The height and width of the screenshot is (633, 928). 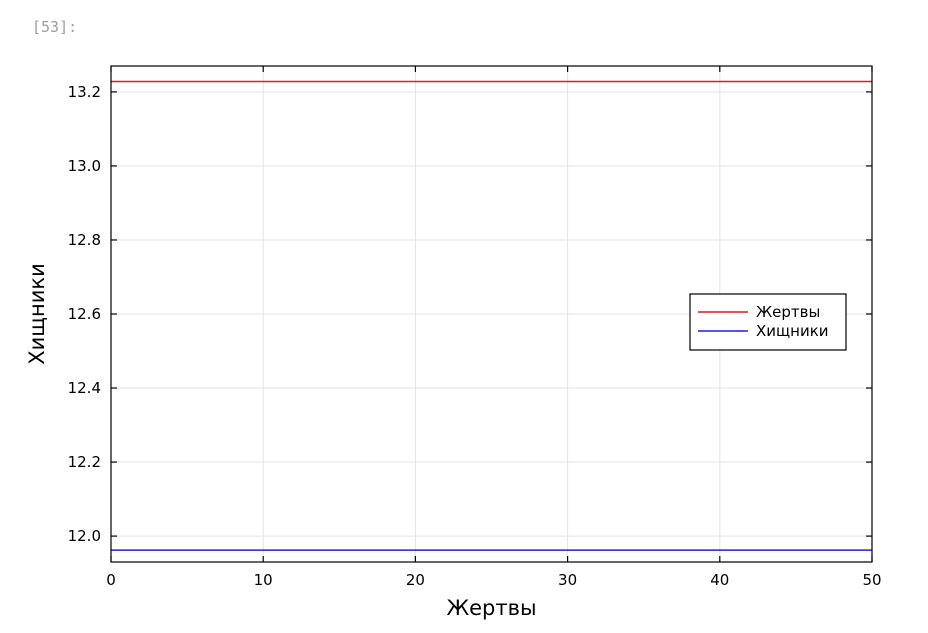 What do you see at coordinates (871, 580) in the screenshot?
I see `x-tick-label: 50` at bounding box center [871, 580].